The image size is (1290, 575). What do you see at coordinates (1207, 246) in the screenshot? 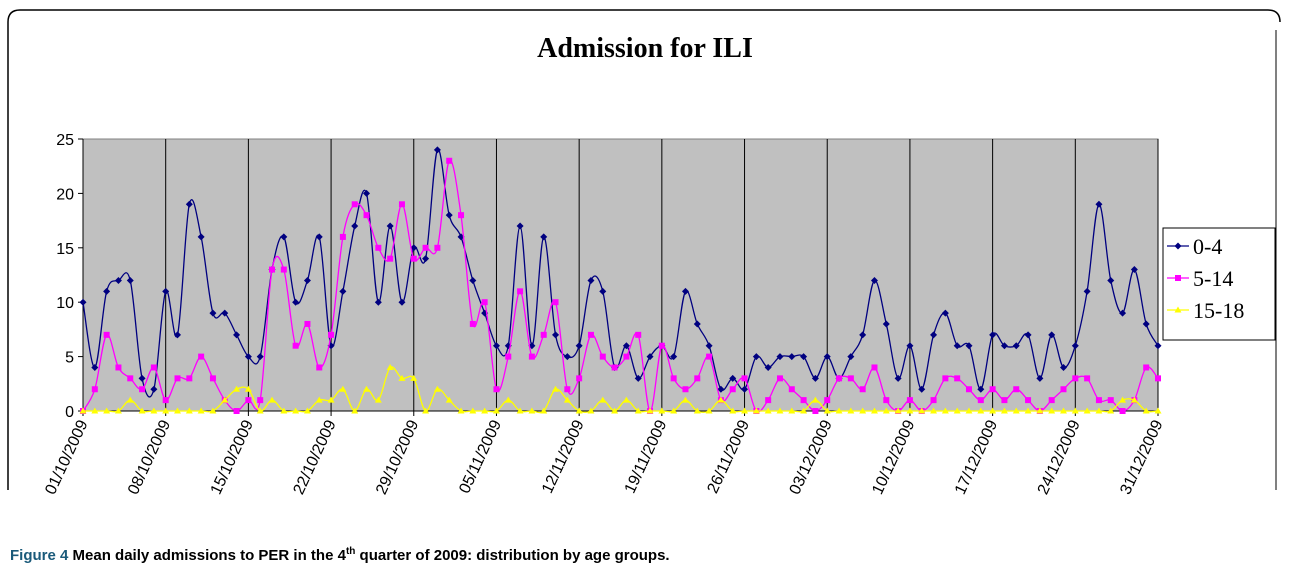
I see `legend-label: 0-4` at bounding box center [1207, 246].